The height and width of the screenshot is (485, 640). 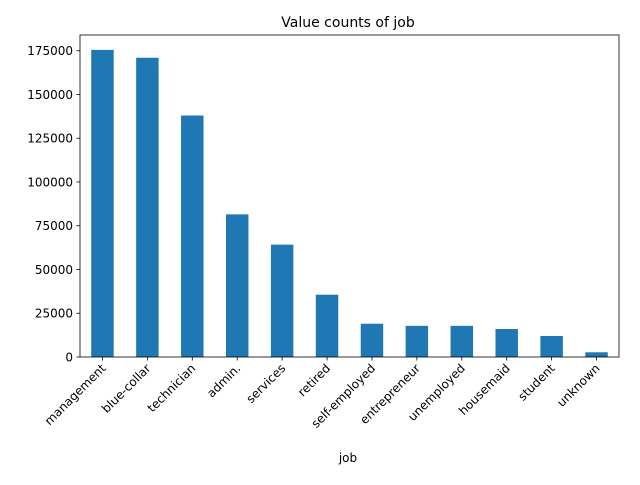 I want to click on bar-blue-collar, so click(x=147, y=207).